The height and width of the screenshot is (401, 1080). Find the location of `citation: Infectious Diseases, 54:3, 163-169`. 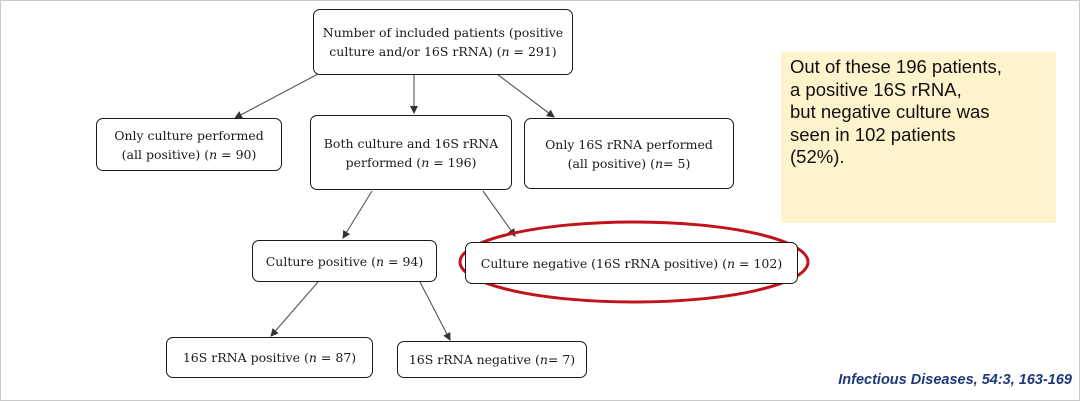

citation: Infectious Diseases, 54:3, 163-169 is located at coordinates (955, 380).